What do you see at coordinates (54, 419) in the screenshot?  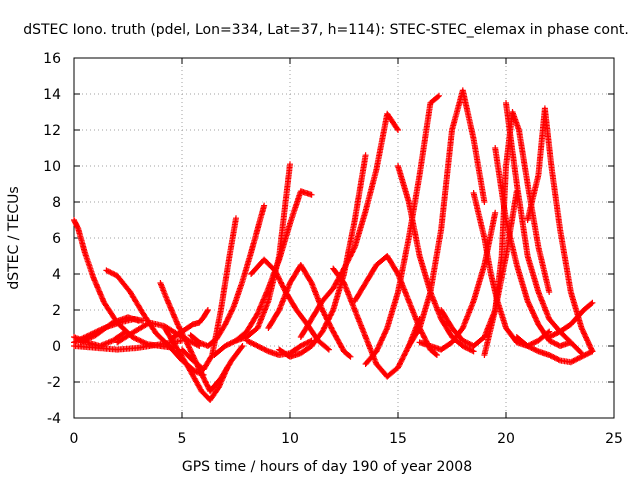 I see `y-tick-label: -4` at bounding box center [54, 419].